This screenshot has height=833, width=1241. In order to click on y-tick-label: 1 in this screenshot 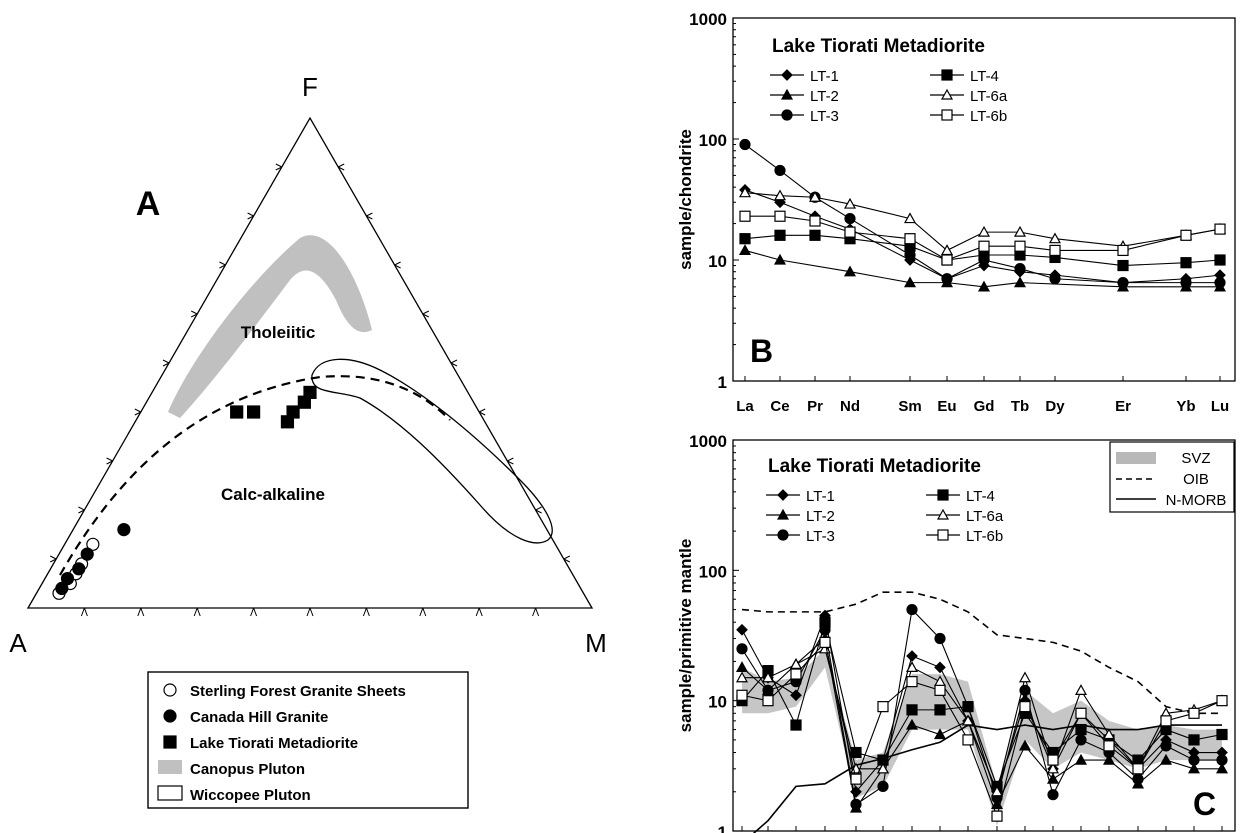, I will do `click(722, 828)`.